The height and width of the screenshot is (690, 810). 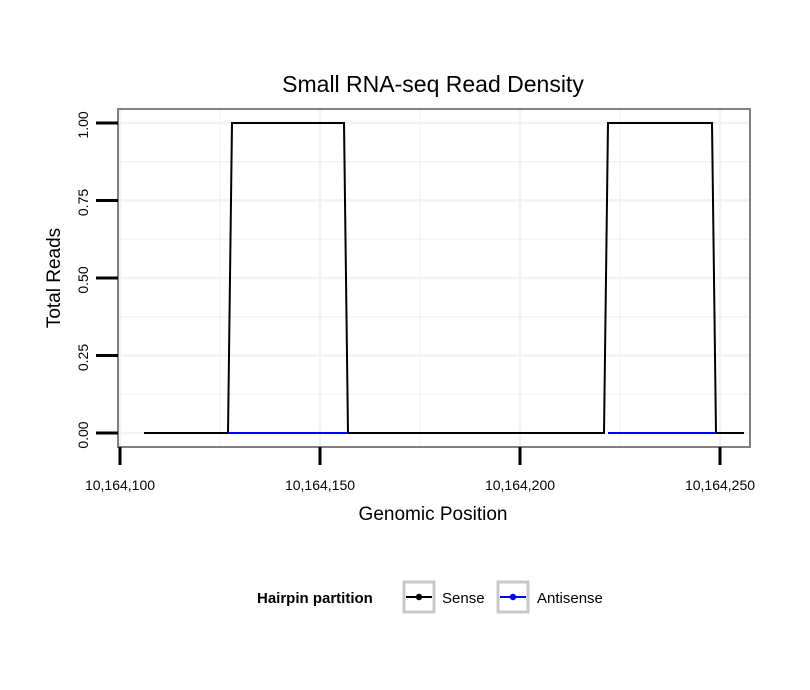 What do you see at coordinates (83, 202) in the screenshot?
I see `y-tick-label-3: 0.75` at bounding box center [83, 202].